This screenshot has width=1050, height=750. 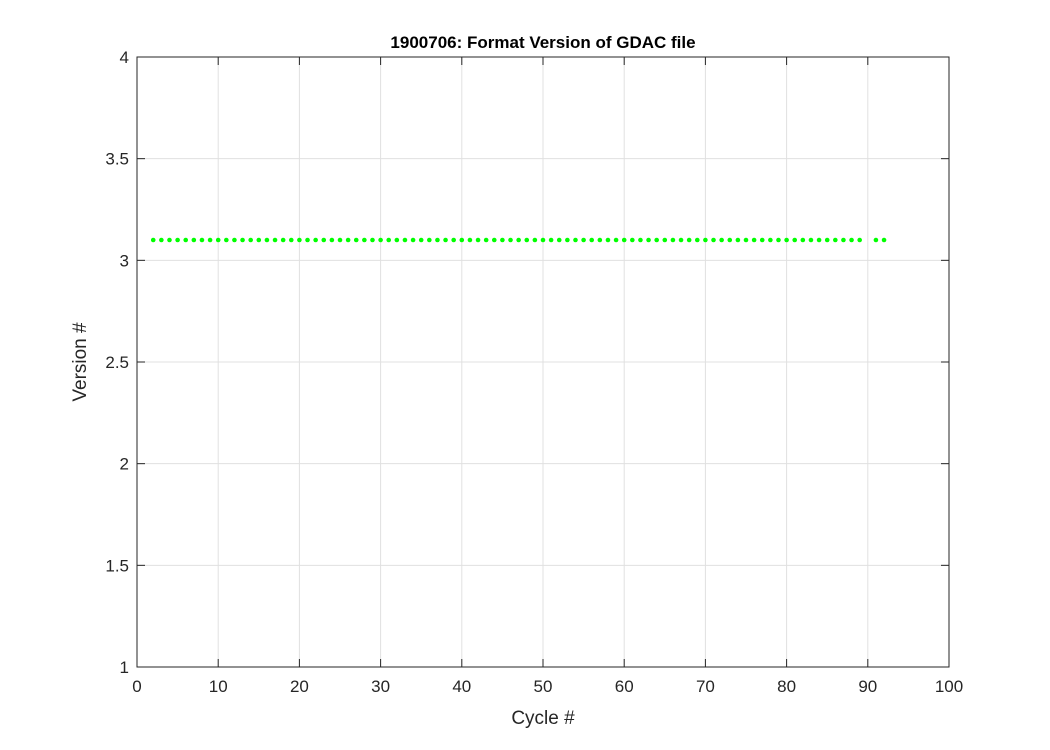 What do you see at coordinates (124, 260) in the screenshot?
I see `y-tick-label: 3` at bounding box center [124, 260].